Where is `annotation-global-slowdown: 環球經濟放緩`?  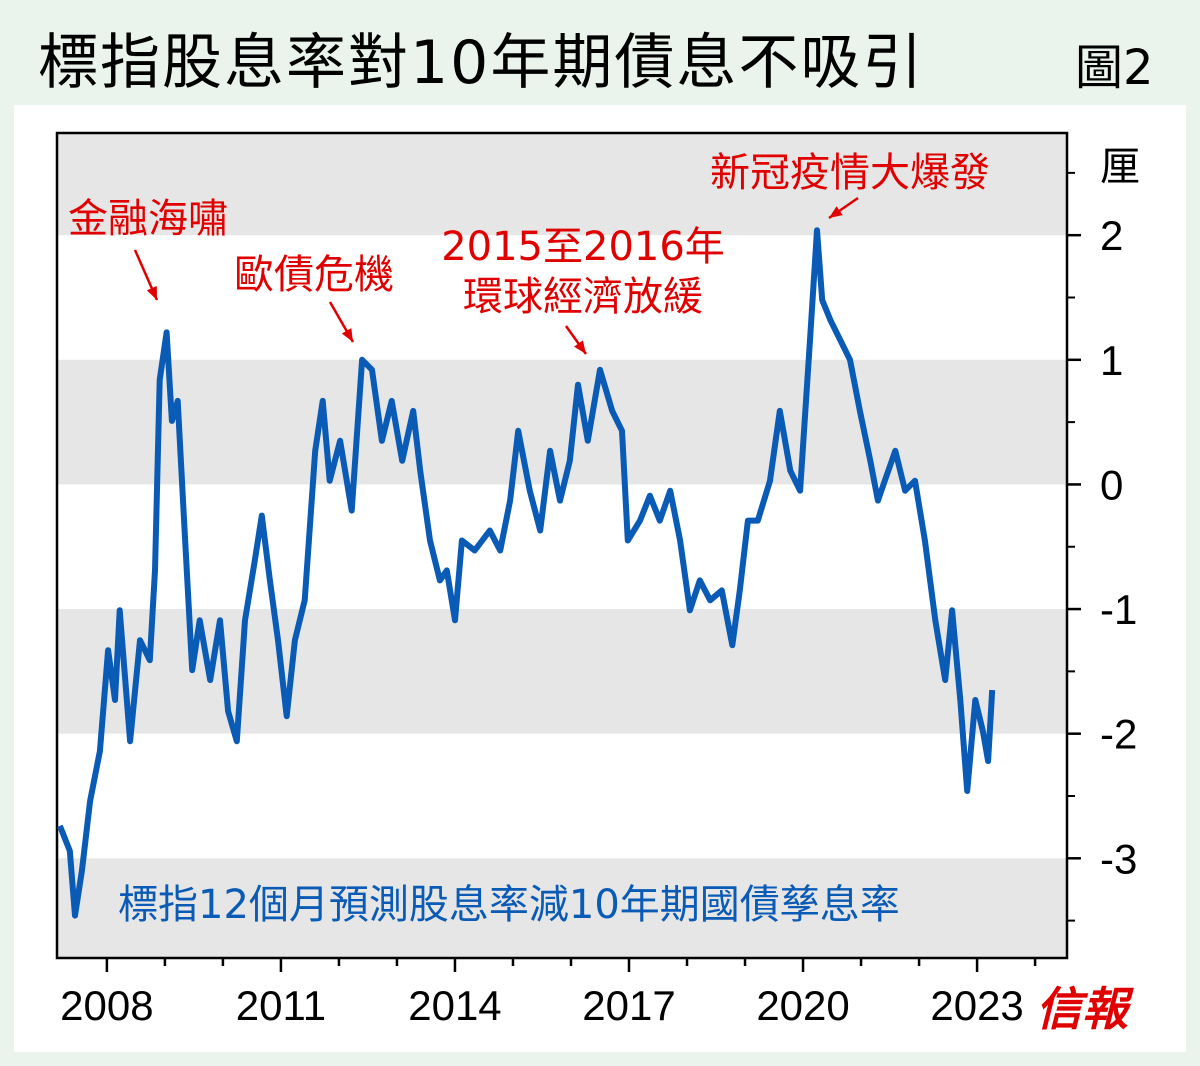
annotation-global-slowdown: 環球經濟放緩 is located at coordinates (583, 297).